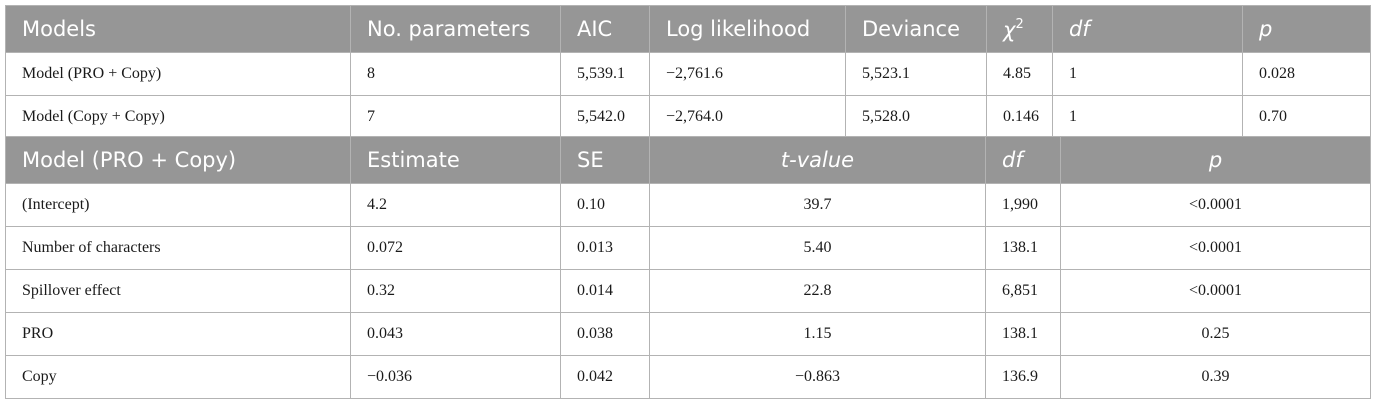  Describe the element at coordinates (1306, 74) in the screenshot. I see `cell-p: 0.028` at that location.